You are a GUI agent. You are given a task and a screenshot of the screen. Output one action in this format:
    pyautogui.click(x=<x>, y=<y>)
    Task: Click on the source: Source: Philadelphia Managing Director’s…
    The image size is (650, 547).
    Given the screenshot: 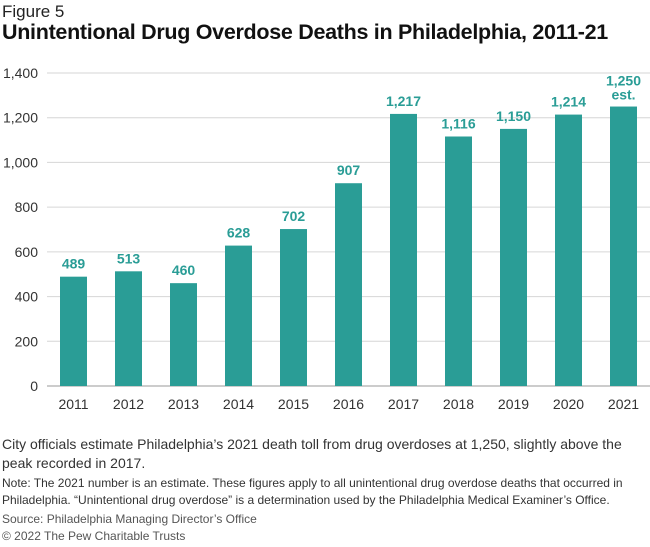 What is the action you would take?
    pyautogui.click(x=129, y=519)
    